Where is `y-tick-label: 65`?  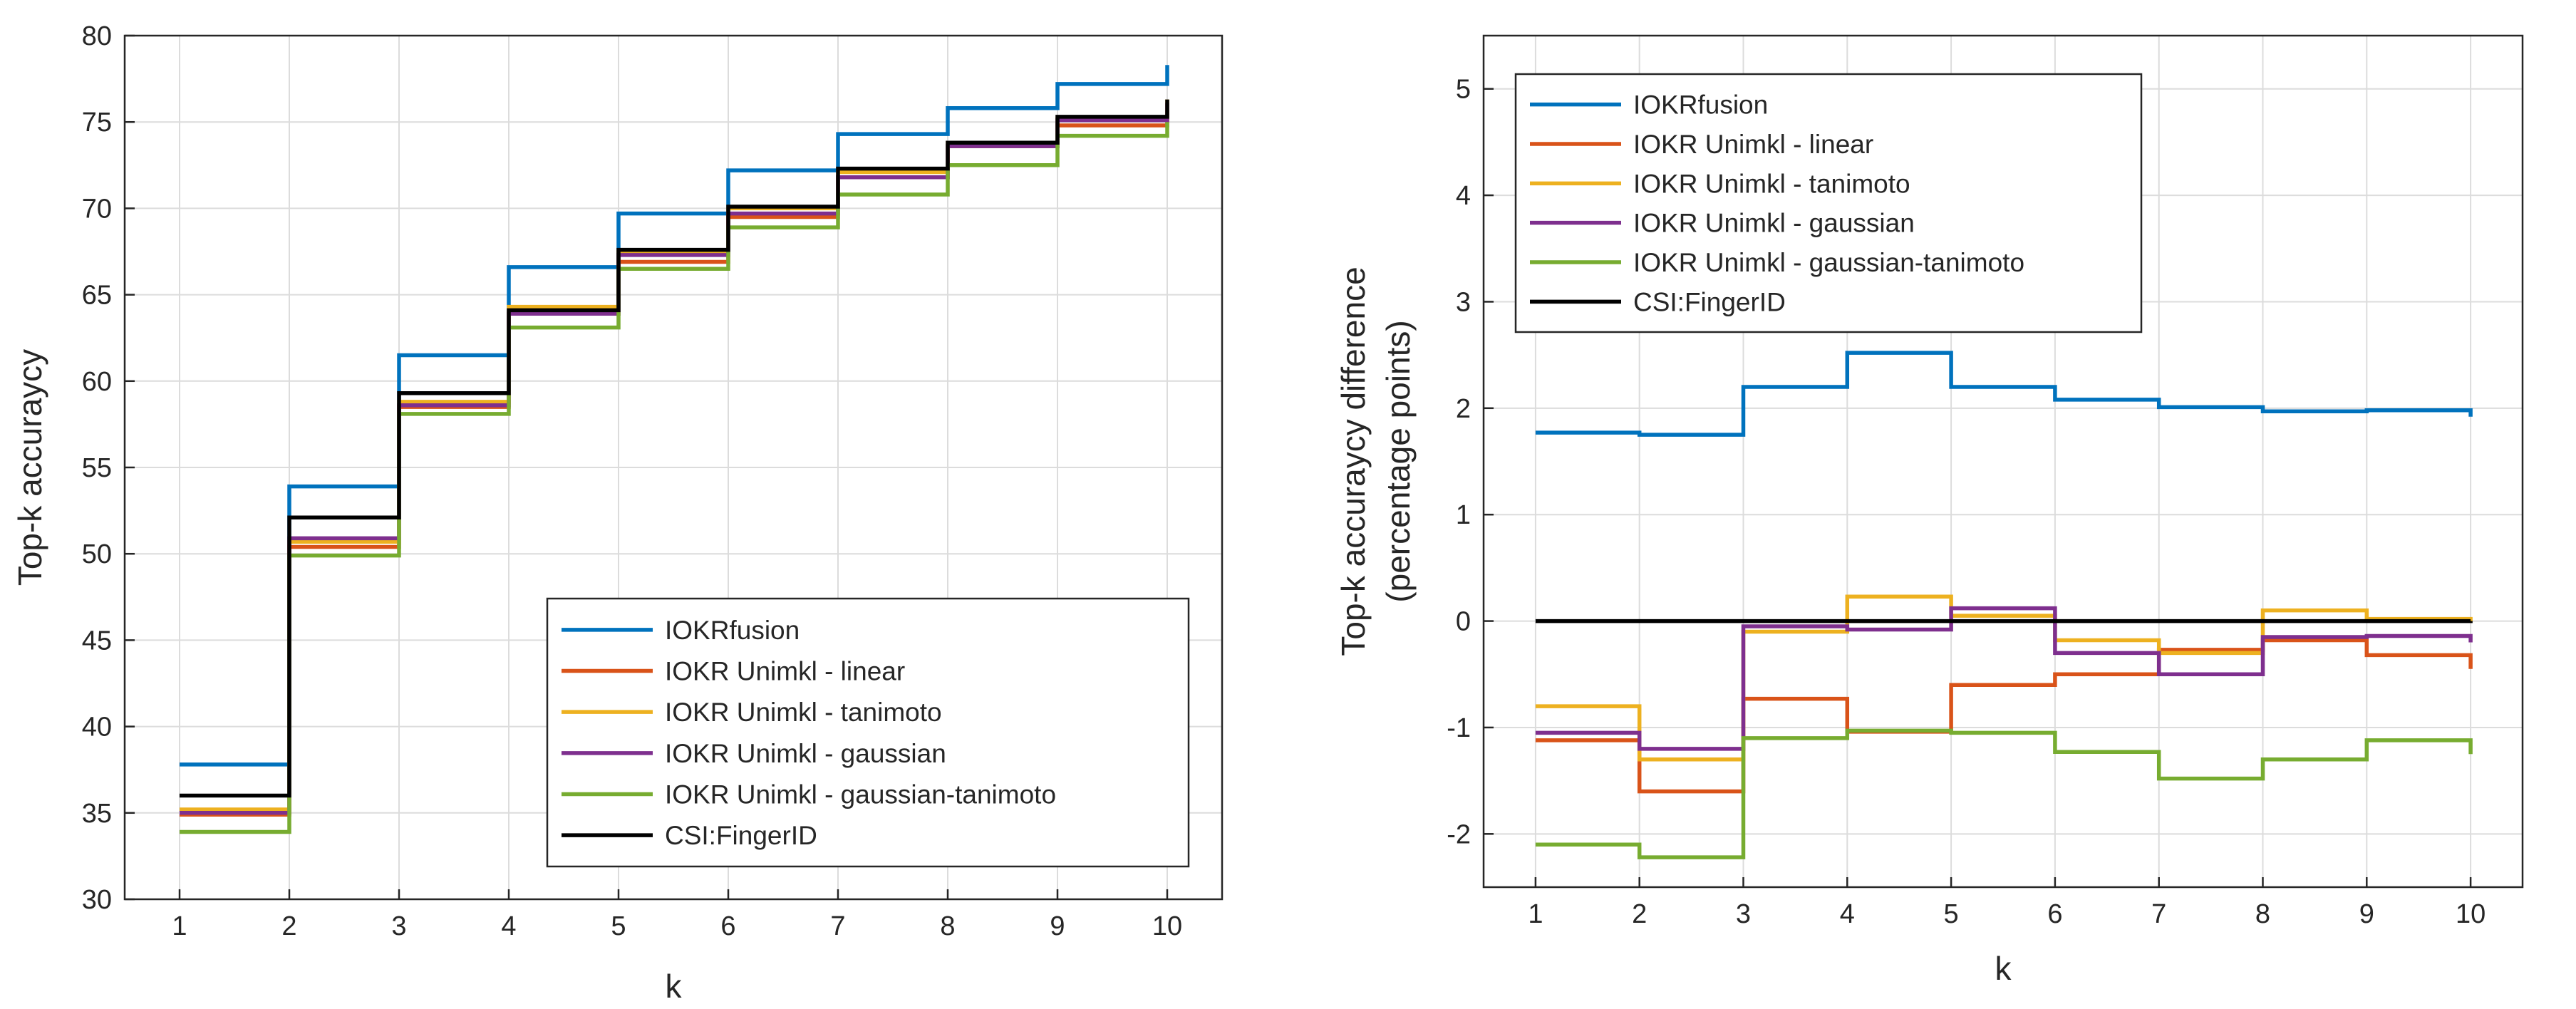 y-tick-label: 65 is located at coordinates (97, 296).